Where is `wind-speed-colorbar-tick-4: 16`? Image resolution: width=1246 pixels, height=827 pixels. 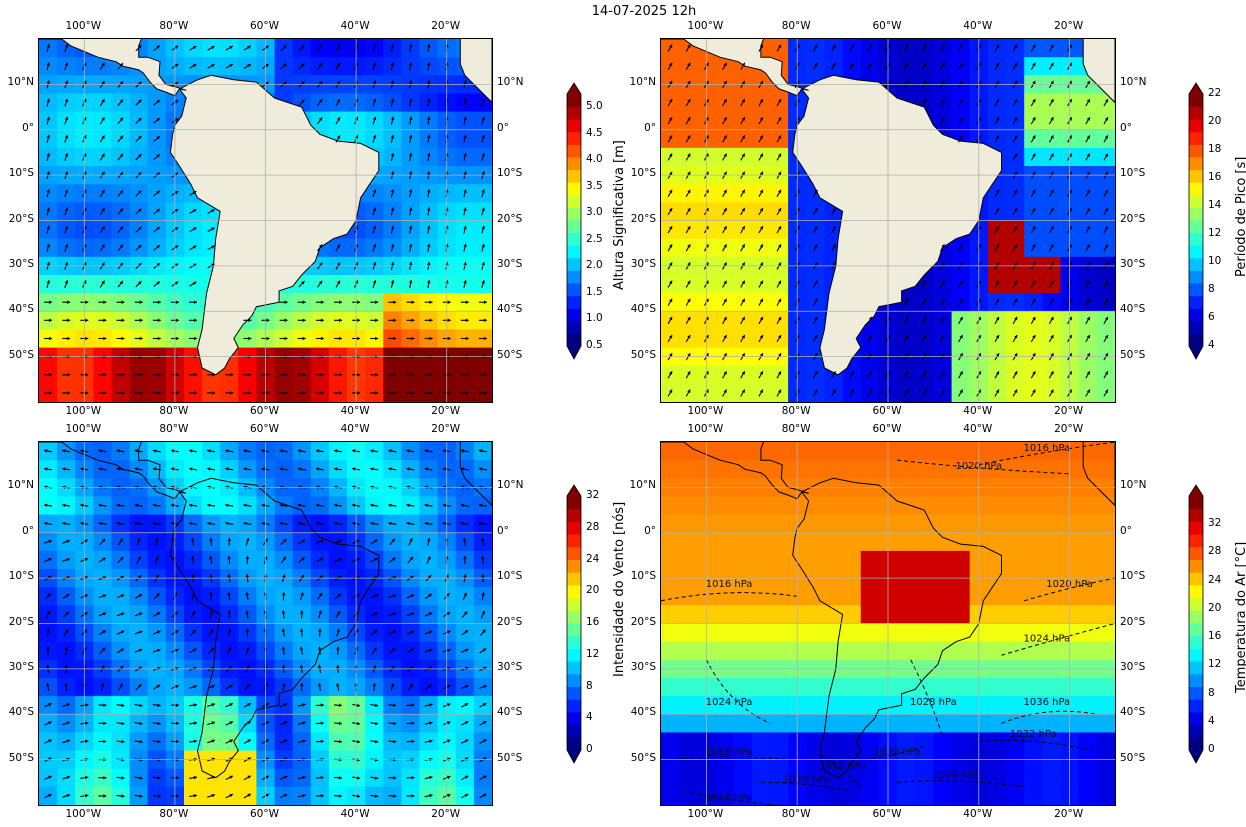 wind-speed-colorbar-tick-4: 16 is located at coordinates (593, 622).